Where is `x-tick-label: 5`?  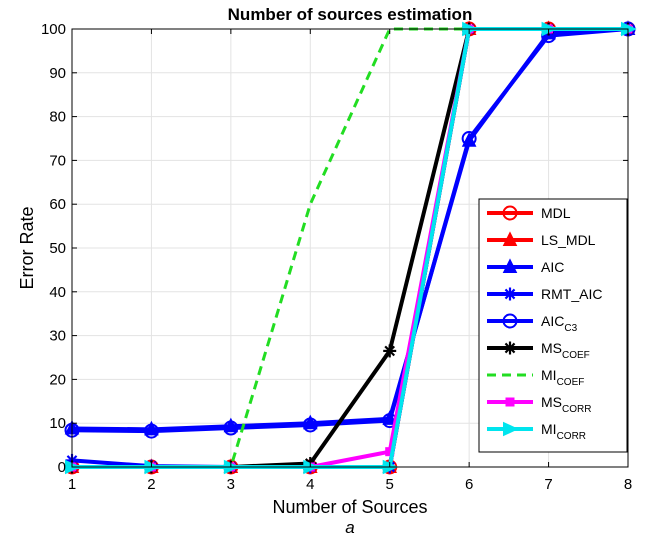 x-tick-label: 5 is located at coordinates (390, 484).